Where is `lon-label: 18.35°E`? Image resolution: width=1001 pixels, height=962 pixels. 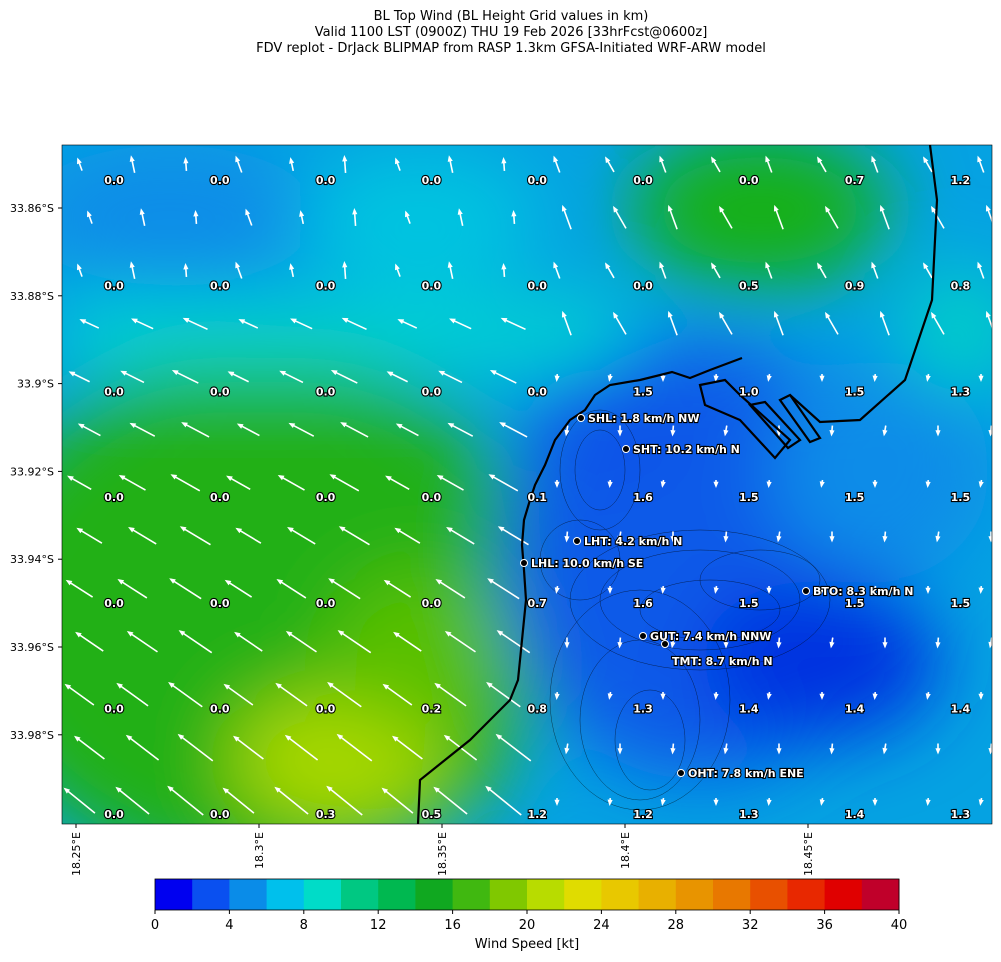 lon-label: 18.35°E is located at coordinates (442, 854).